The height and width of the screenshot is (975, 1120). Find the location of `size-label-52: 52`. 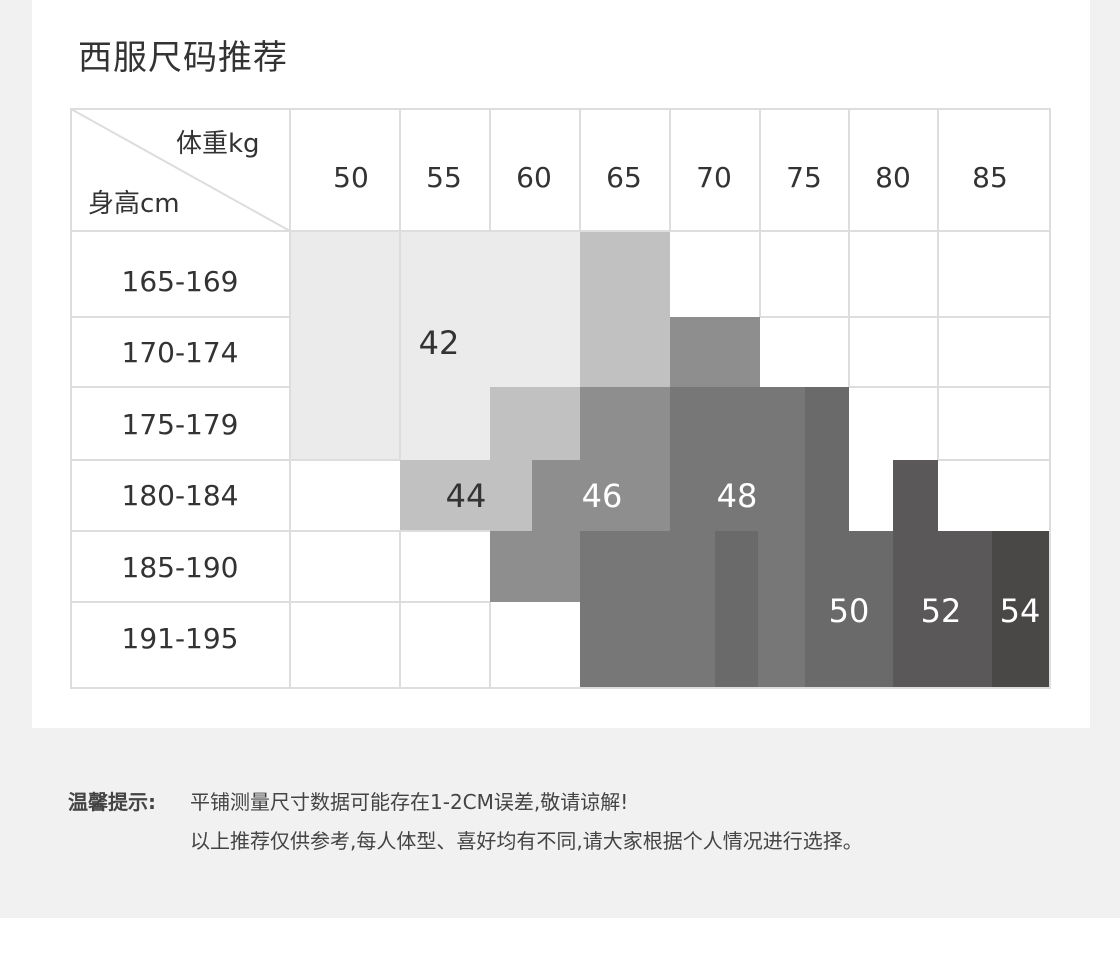

size-label-52: 52 is located at coordinates (941, 611).